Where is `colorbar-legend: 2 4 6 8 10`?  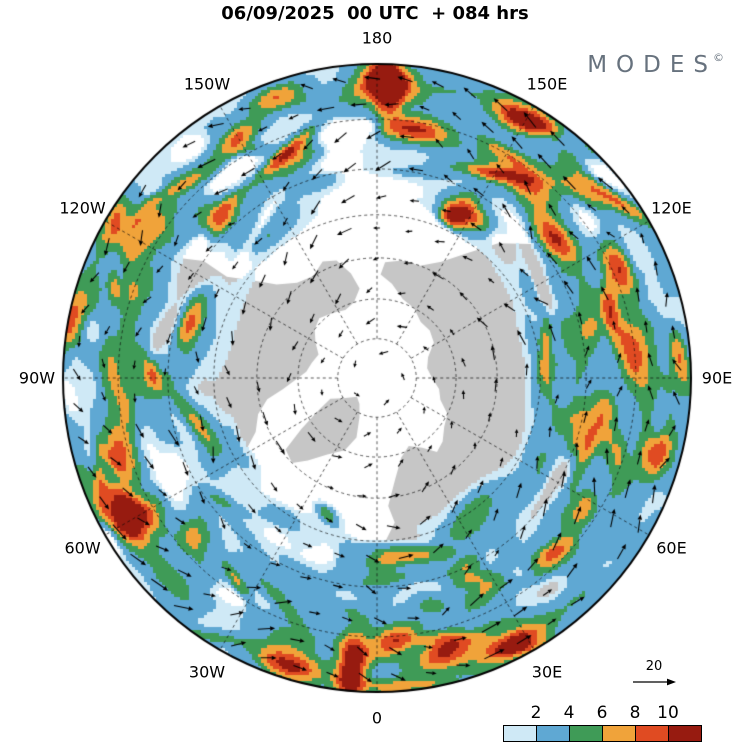
colorbar-legend: 2 4 6 8 10 is located at coordinates (602, 722).